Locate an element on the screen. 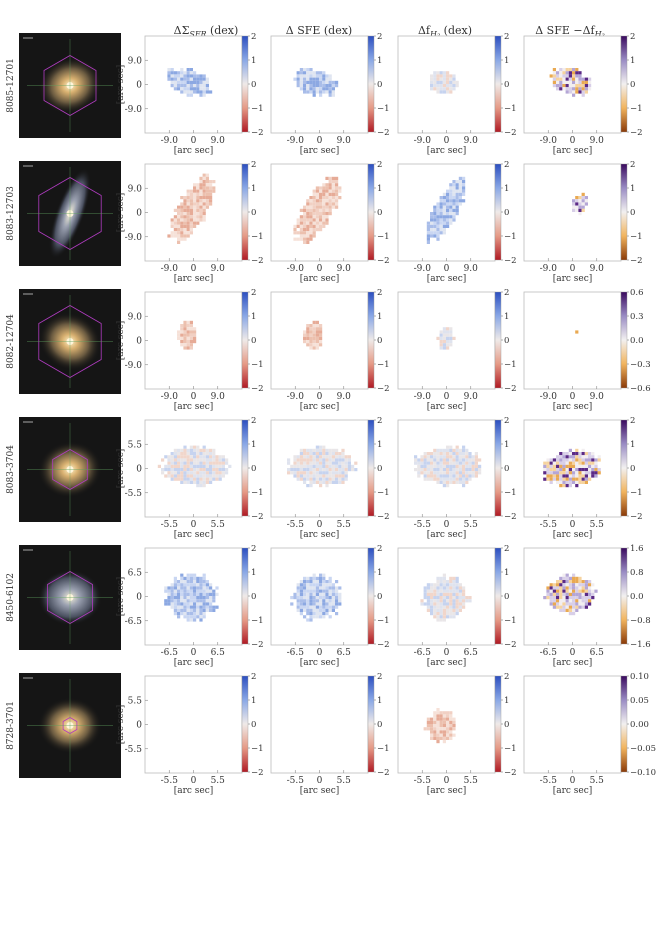 The height and width of the screenshot is (930, 664). map-panel: -6.5 0 6.5[arc sec] is located at coordinates (446, 607).